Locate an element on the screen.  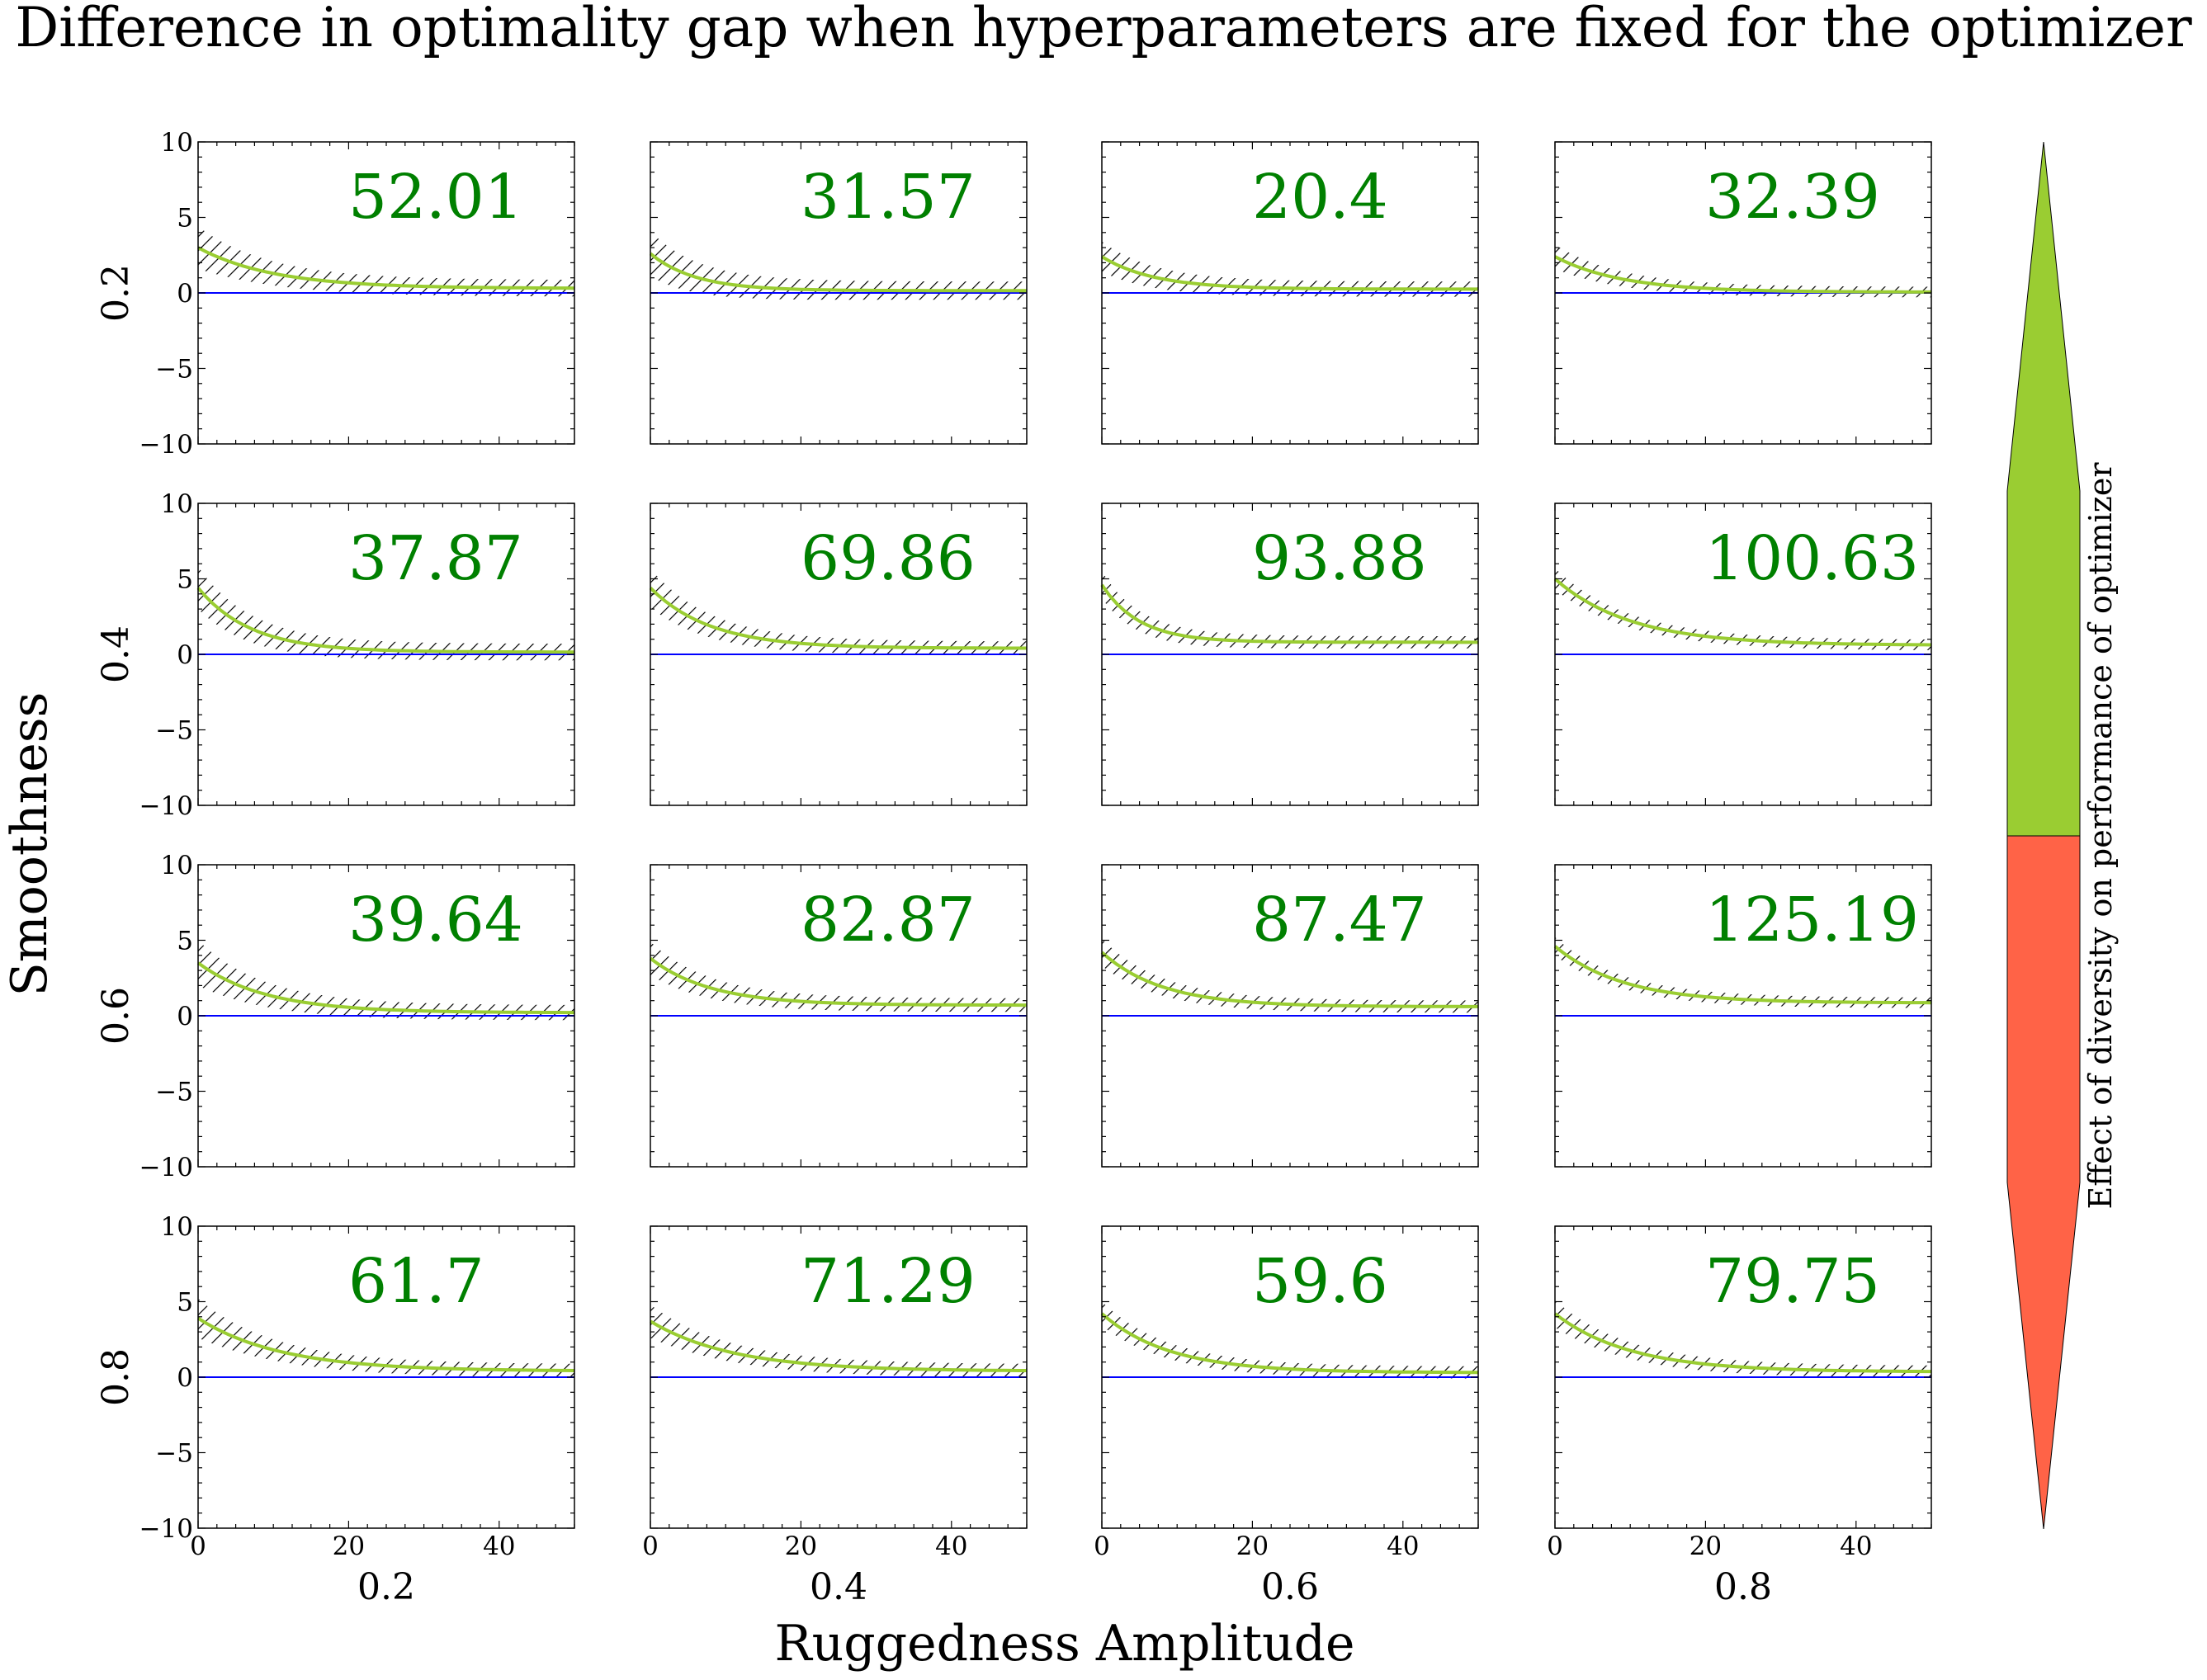
panel-r4-c1: 10 5 0 −5 −10 0.8 0 20 40 0.2 61.7 is located at coordinates (335, 1410).